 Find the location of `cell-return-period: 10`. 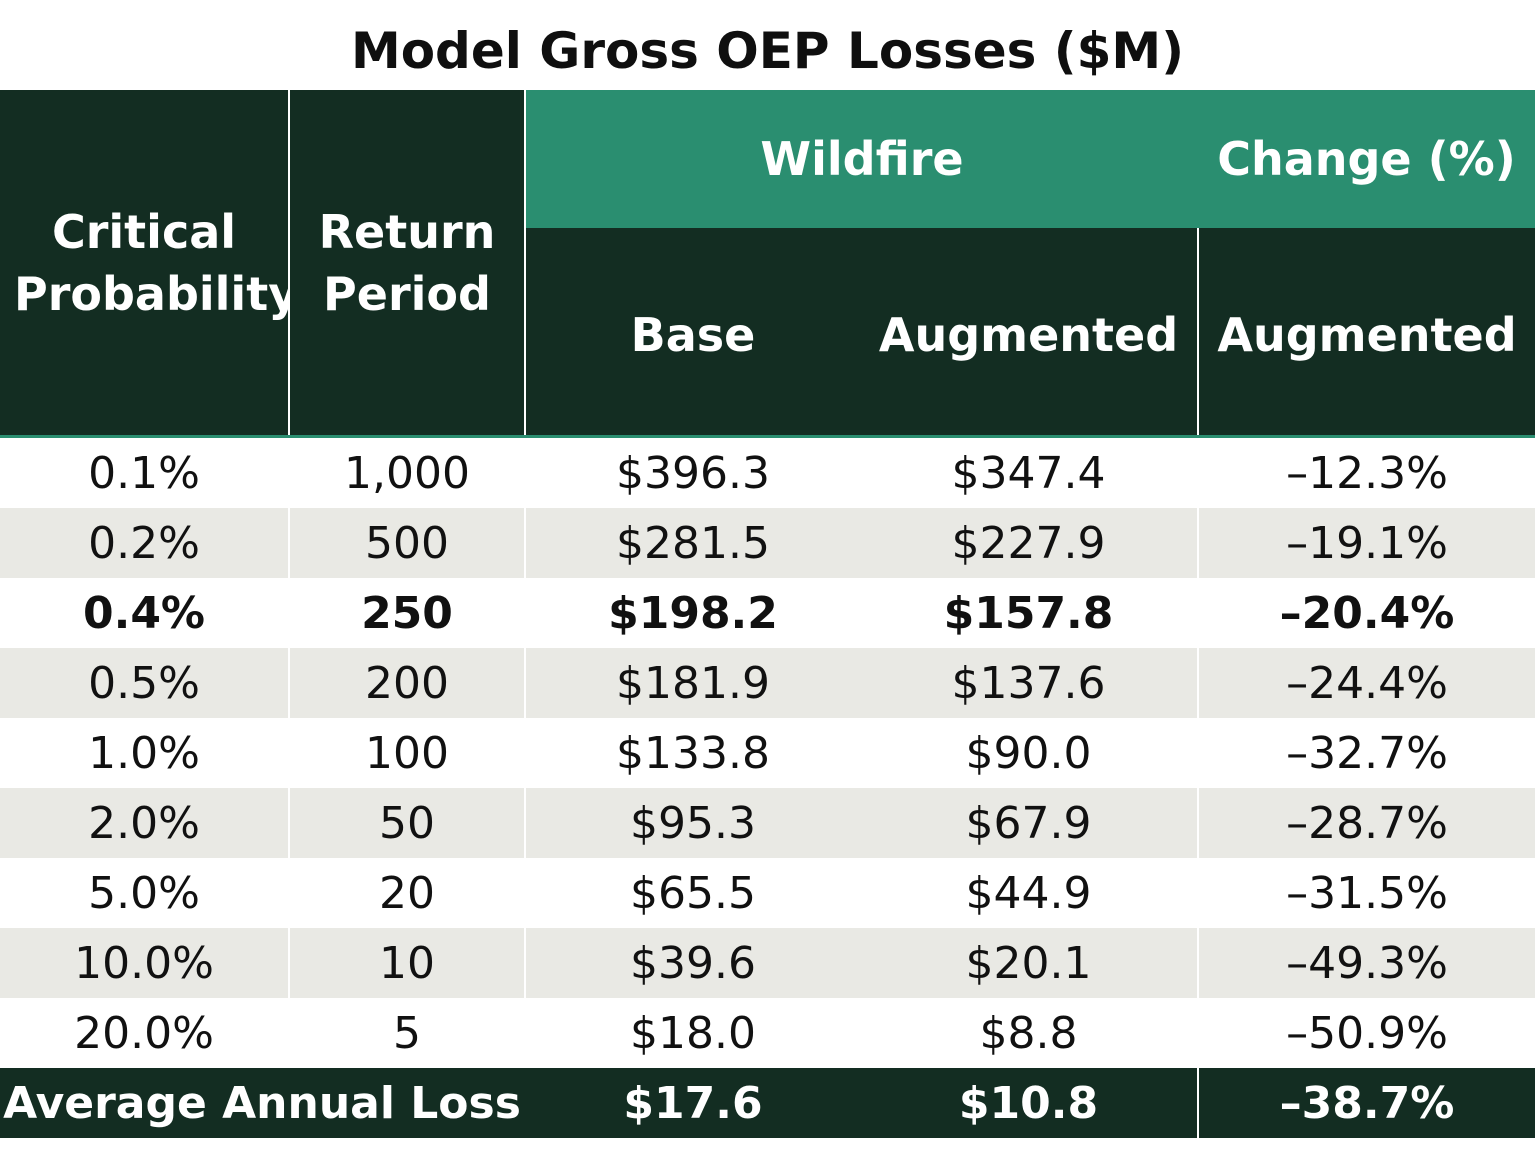

cell-return-period: 10 is located at coordinates (407, 963).